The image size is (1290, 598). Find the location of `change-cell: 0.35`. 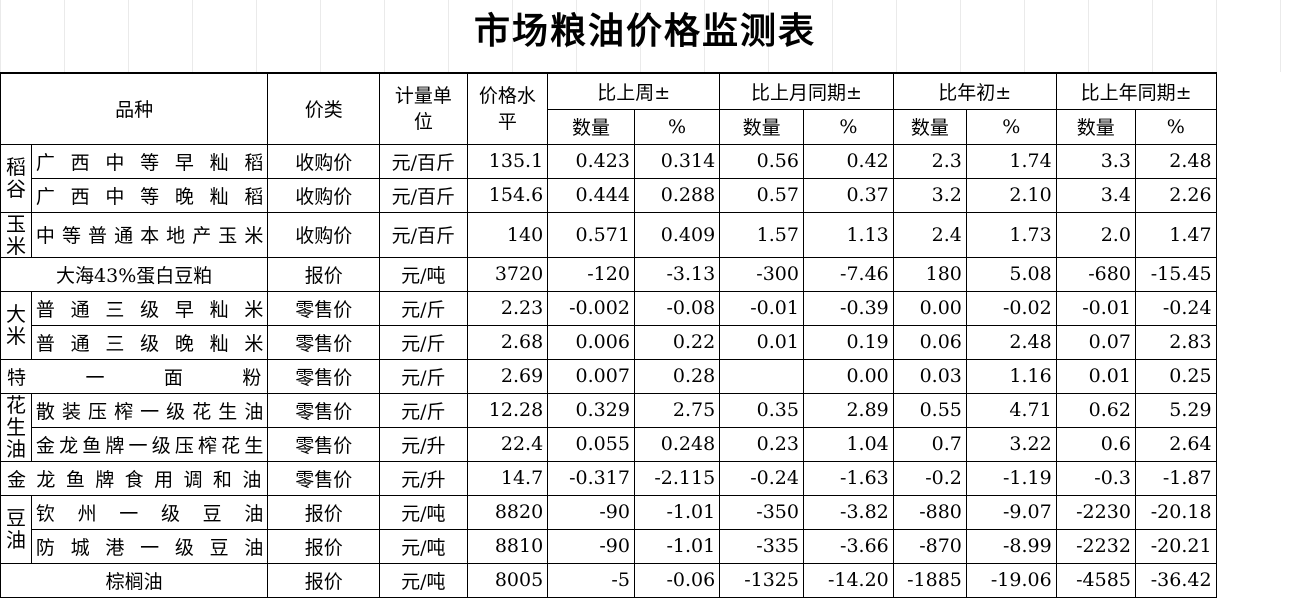

change-cell: 0.35 is located at coordinates (761, 410).